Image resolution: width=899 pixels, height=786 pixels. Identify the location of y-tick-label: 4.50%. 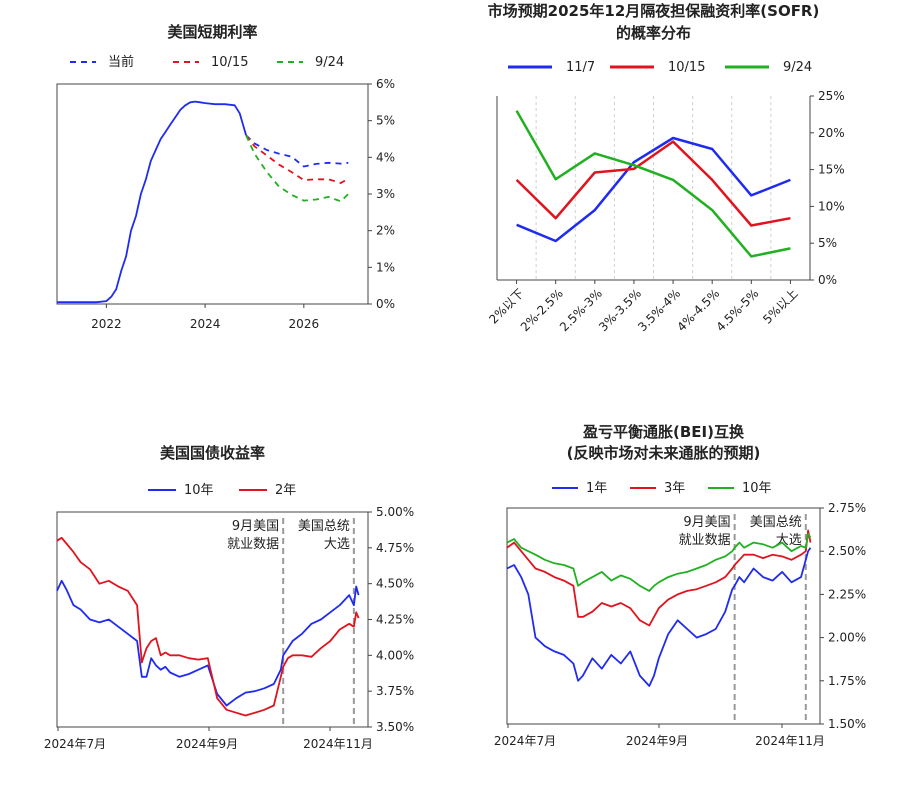
(395, 584).